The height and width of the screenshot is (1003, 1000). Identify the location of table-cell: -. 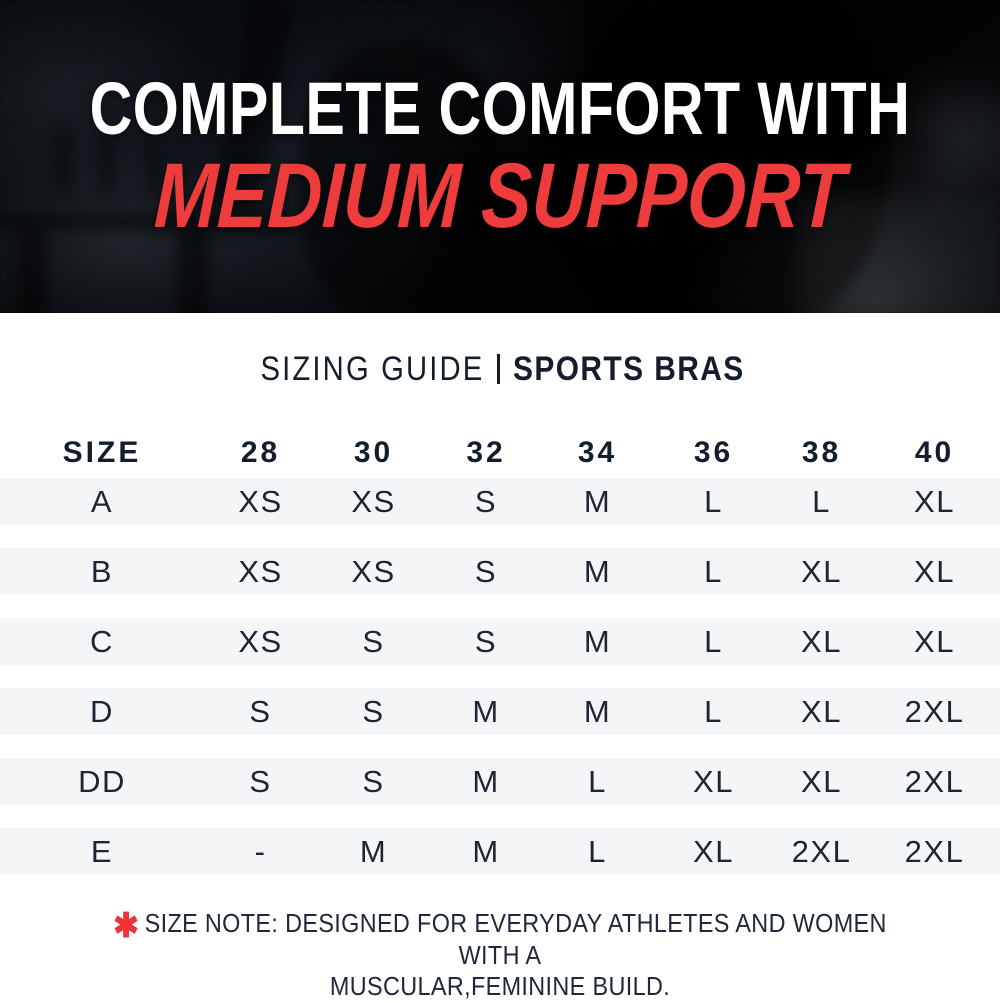
(260, 851).